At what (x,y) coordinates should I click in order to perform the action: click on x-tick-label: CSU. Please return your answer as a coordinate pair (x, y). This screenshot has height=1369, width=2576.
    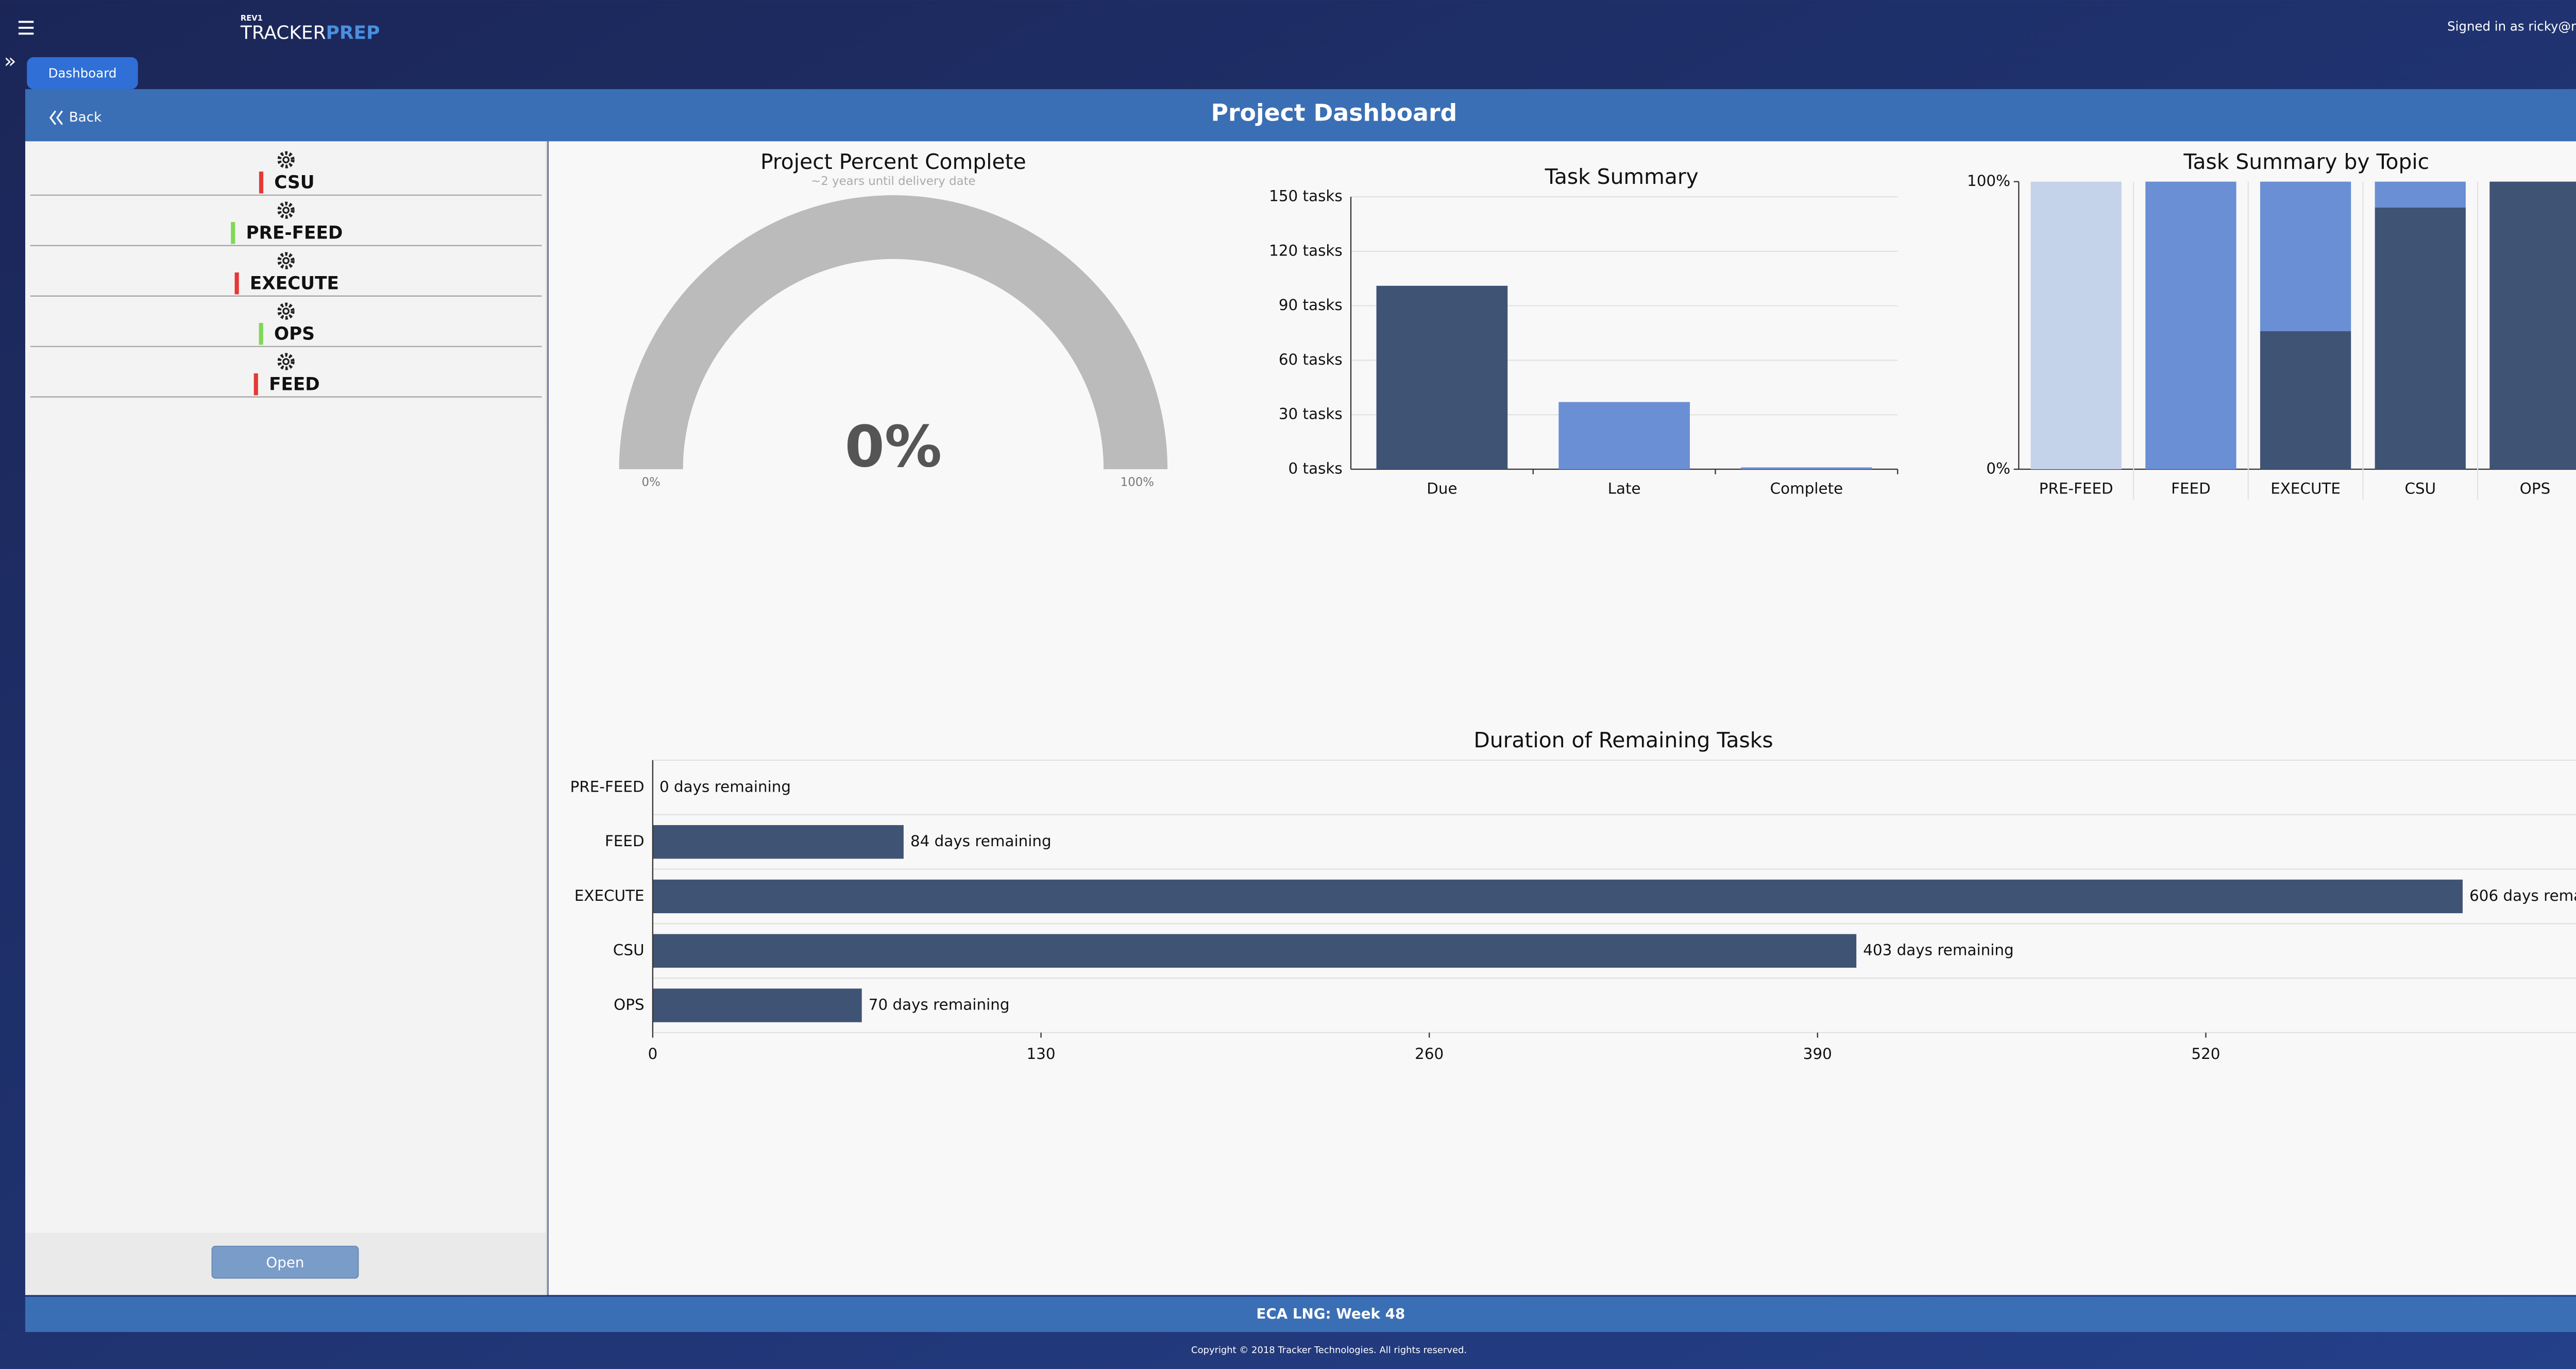
    Looking at the image, I should click on (2420, 489).